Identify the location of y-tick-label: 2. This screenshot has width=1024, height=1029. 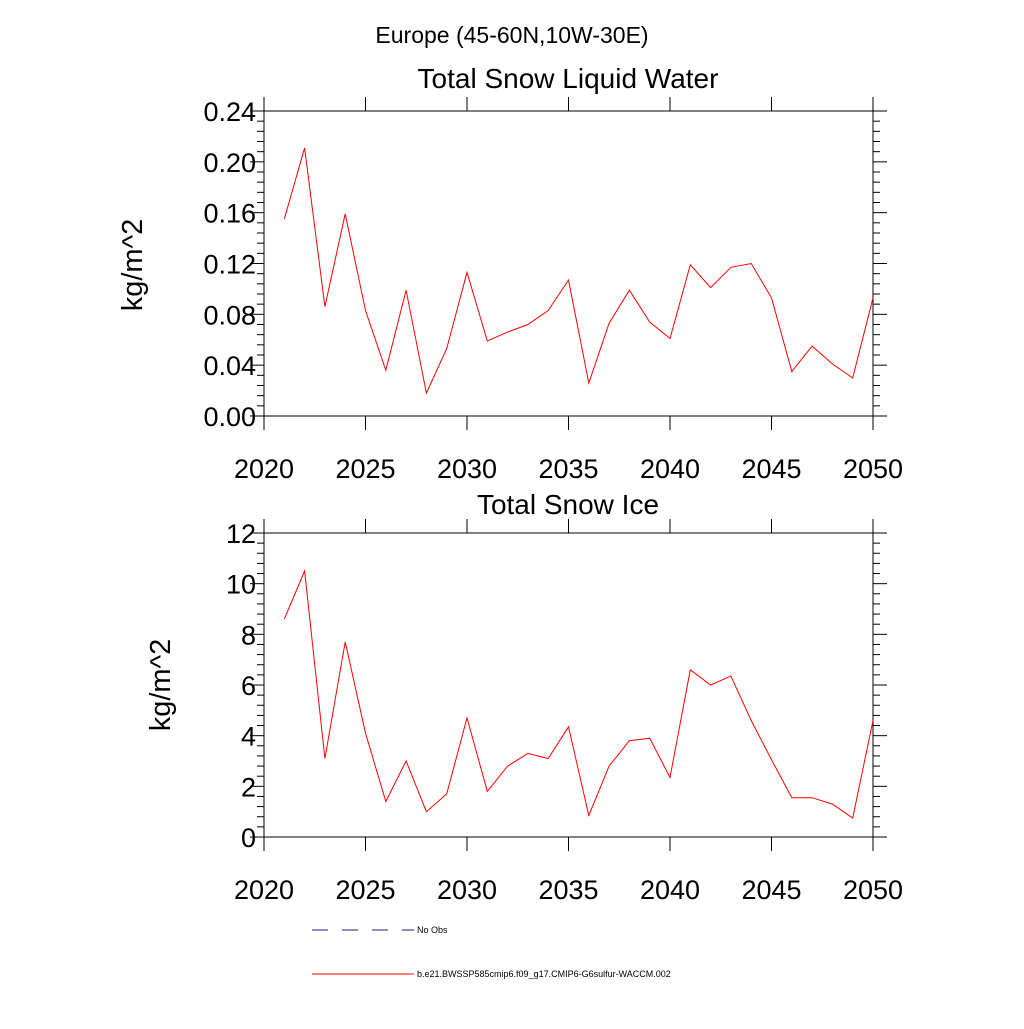
(248, 787).